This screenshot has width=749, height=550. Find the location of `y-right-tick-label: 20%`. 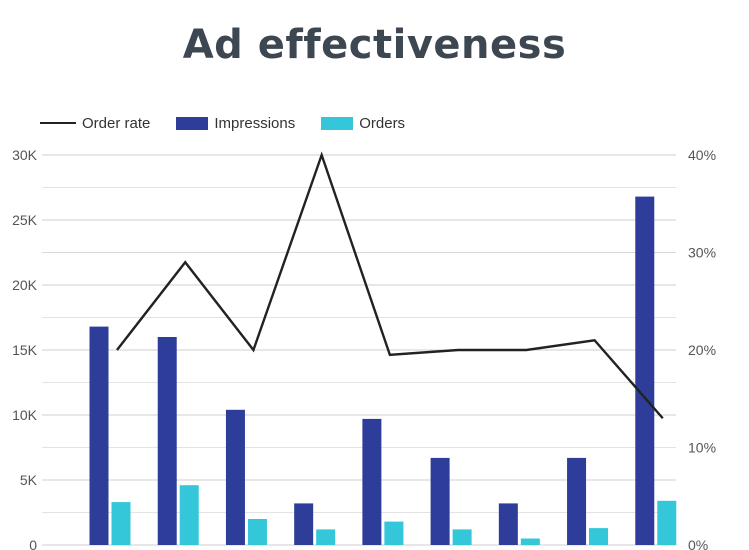

y-right-tick-label: 20% is located at coordinates (702, 350).